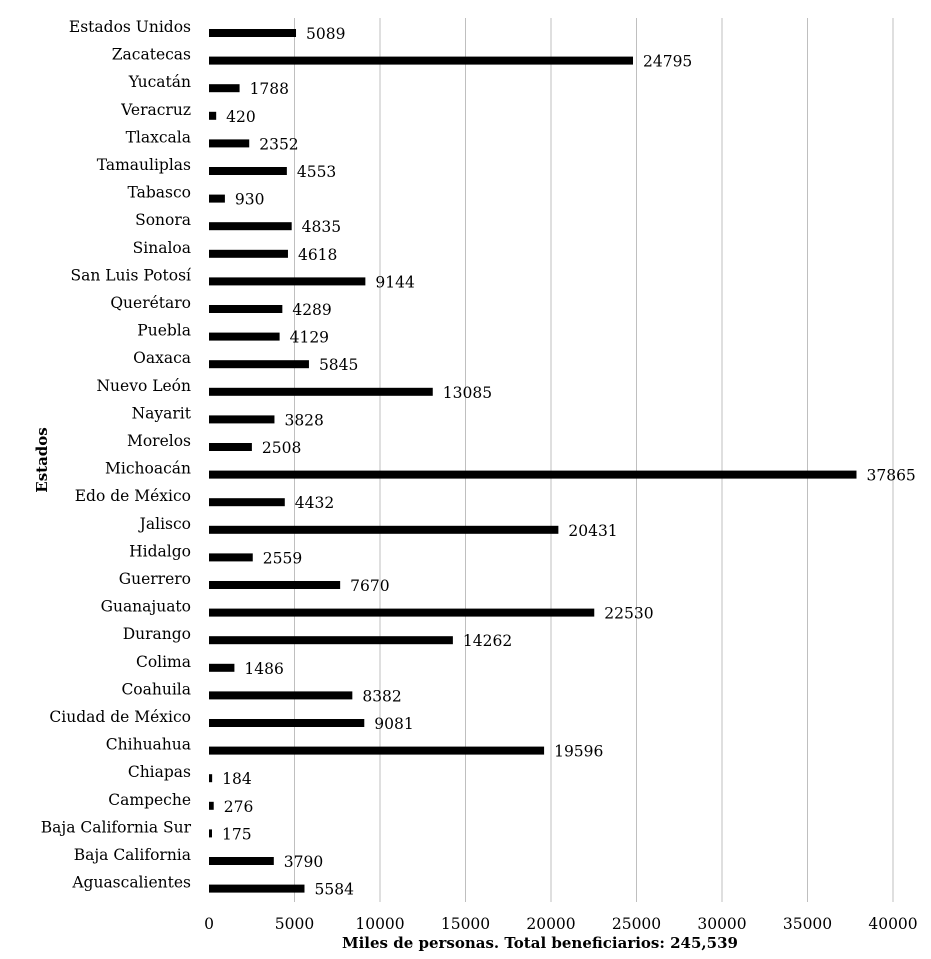 This screenshot has height=959, width=931. I want to click on category-label: Hidalgo, so click(160, 551).